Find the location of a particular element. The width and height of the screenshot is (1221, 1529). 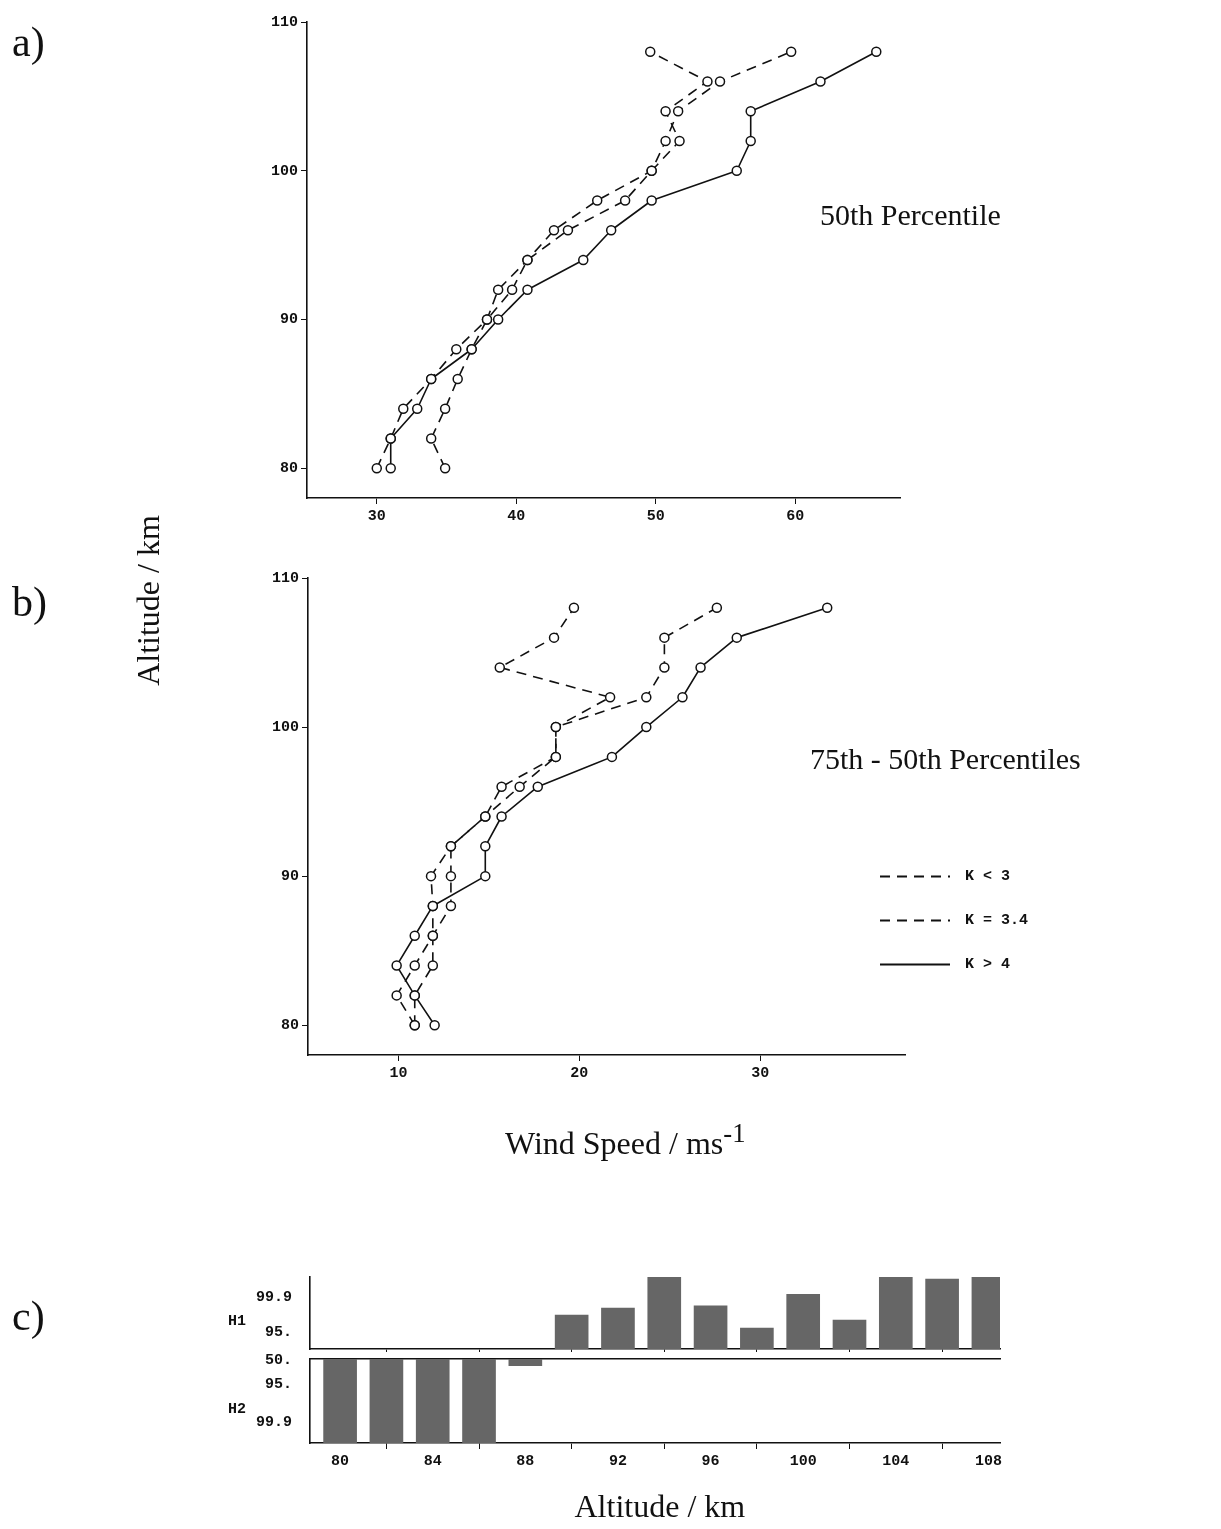

x-tick-label: 40 is located at coordinates (516, 516).